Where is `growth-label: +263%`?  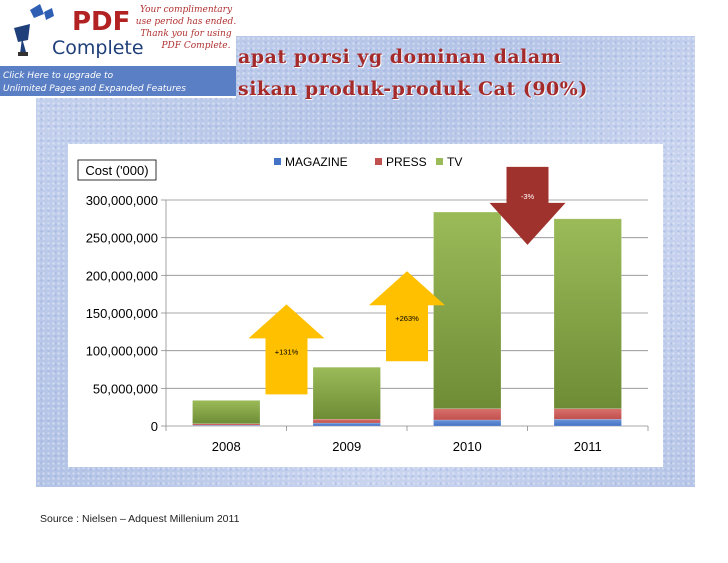
growth-label: +263% is located at coordinates (407, 318).